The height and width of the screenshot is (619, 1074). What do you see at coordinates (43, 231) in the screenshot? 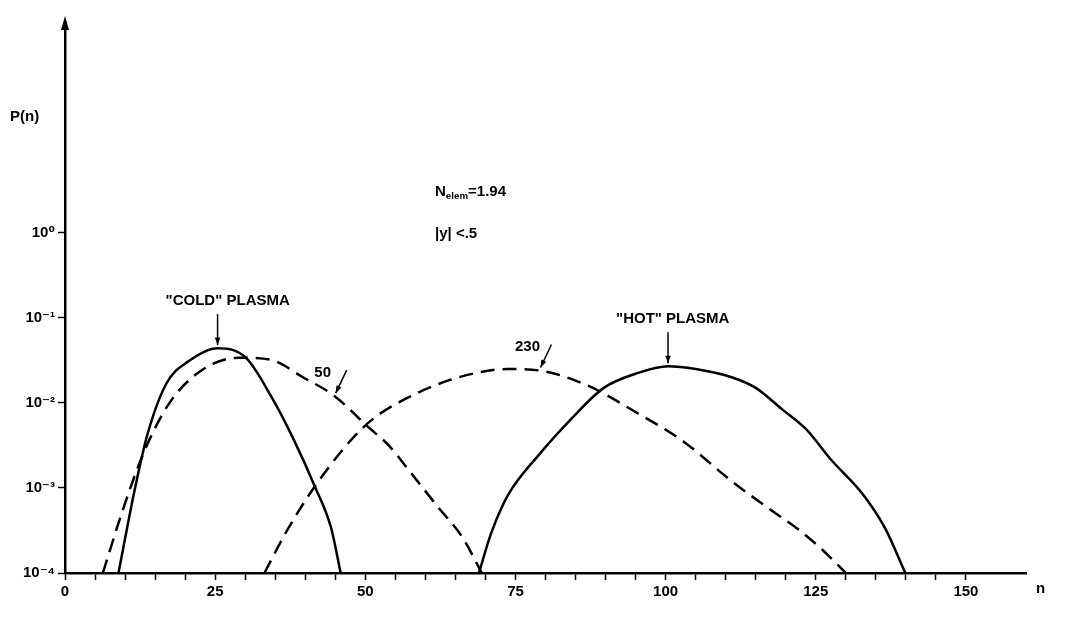
I see `y-tick-label: 10⁰` at bounding box center [43, 231].